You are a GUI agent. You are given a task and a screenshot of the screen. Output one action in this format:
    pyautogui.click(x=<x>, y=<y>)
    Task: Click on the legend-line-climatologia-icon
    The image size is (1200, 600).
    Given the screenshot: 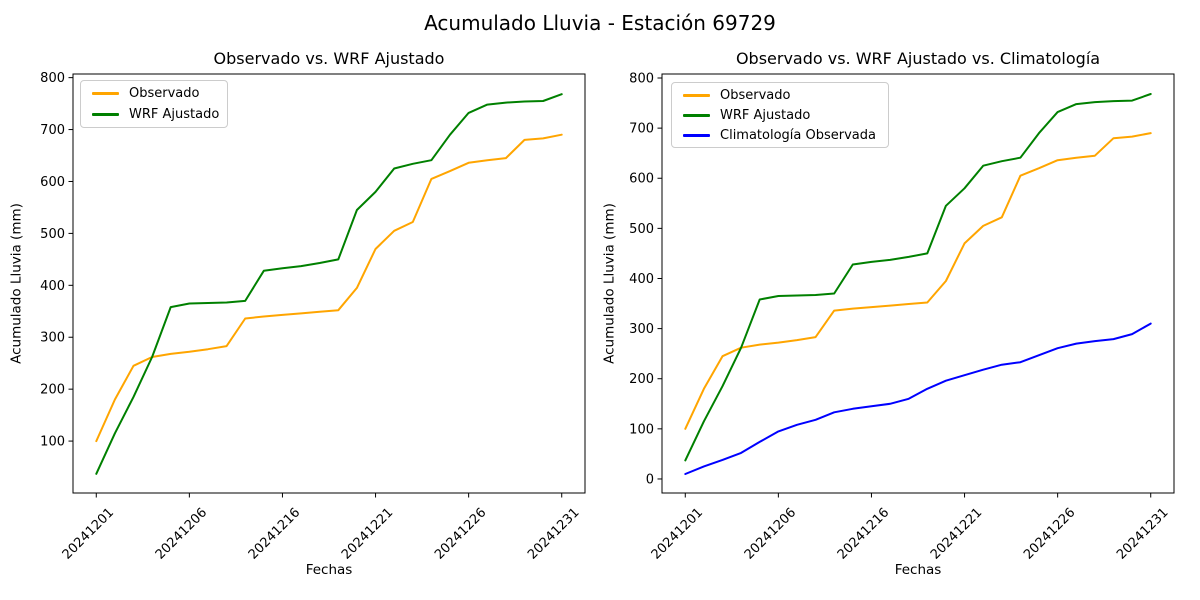 What is the action you would take?
    pyautogui.click(x=696, y=135)
    